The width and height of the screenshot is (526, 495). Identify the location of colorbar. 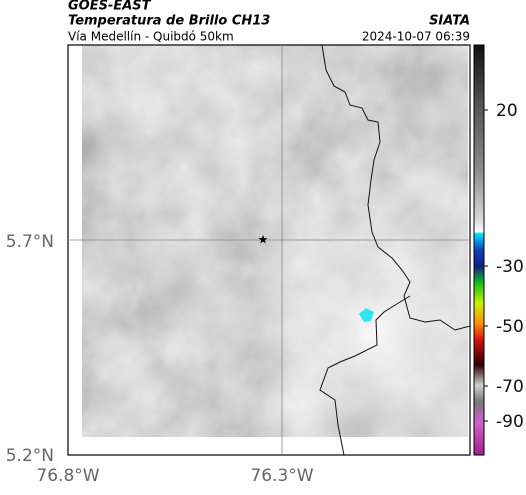
(479, 250).